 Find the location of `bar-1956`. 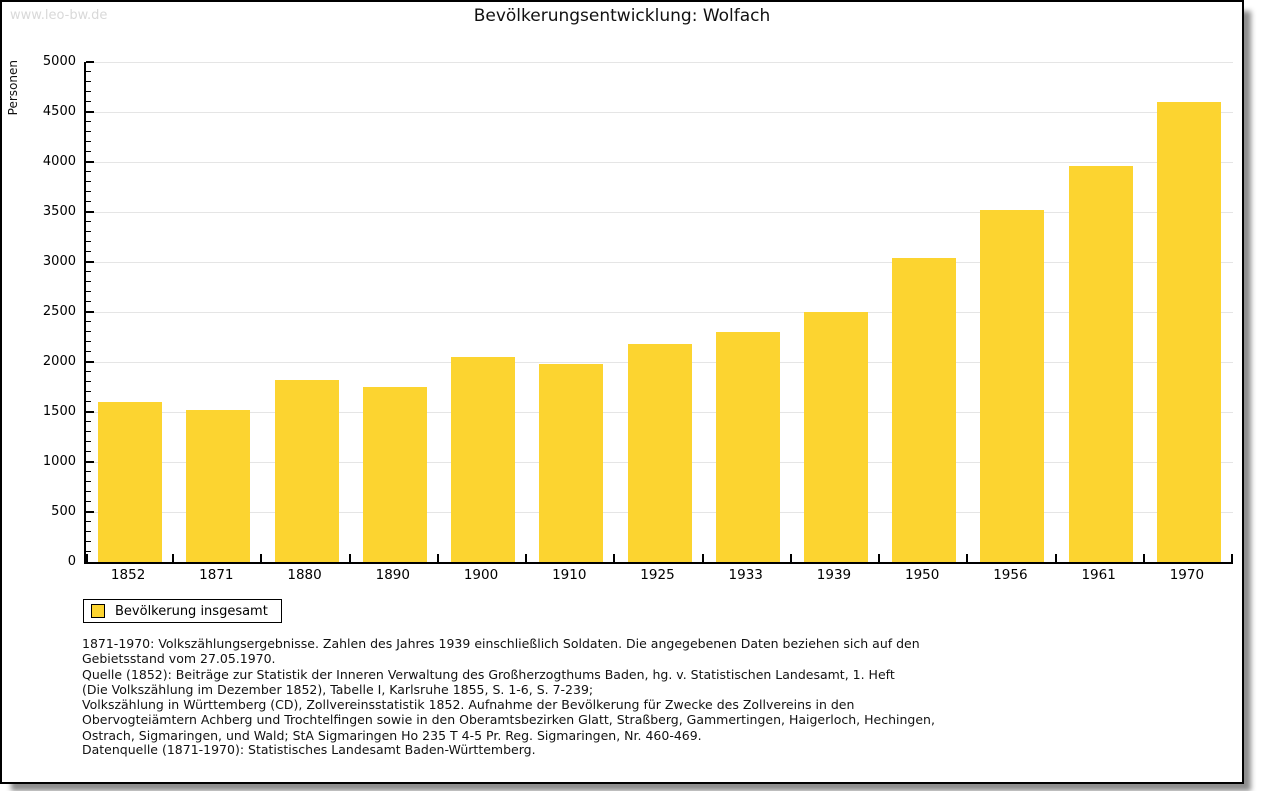

bar-1956 is located at coordinates (1012, 386).